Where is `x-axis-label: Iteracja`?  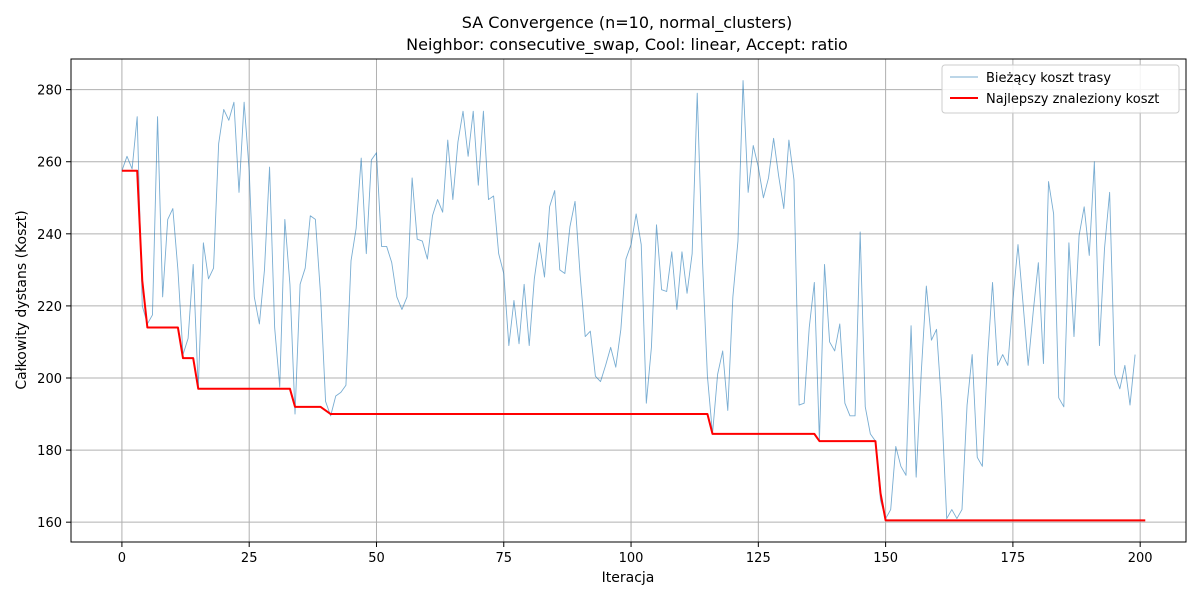 x-axis-label: Iteracja is located at coordinates (628, 578).